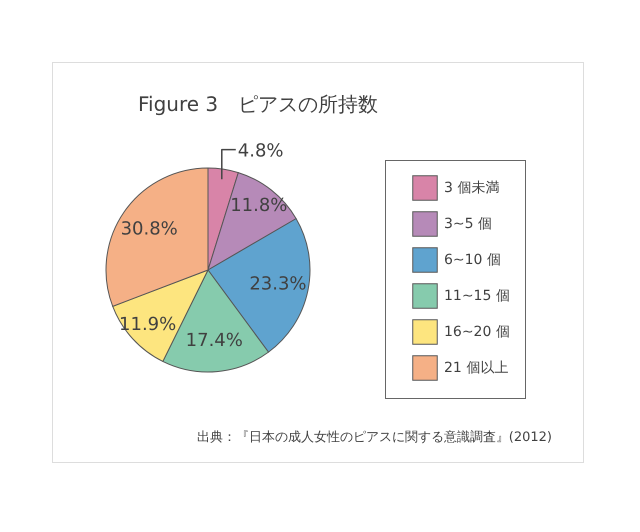  I want to click on legend-label: 3 個未満, so click(472, 188).